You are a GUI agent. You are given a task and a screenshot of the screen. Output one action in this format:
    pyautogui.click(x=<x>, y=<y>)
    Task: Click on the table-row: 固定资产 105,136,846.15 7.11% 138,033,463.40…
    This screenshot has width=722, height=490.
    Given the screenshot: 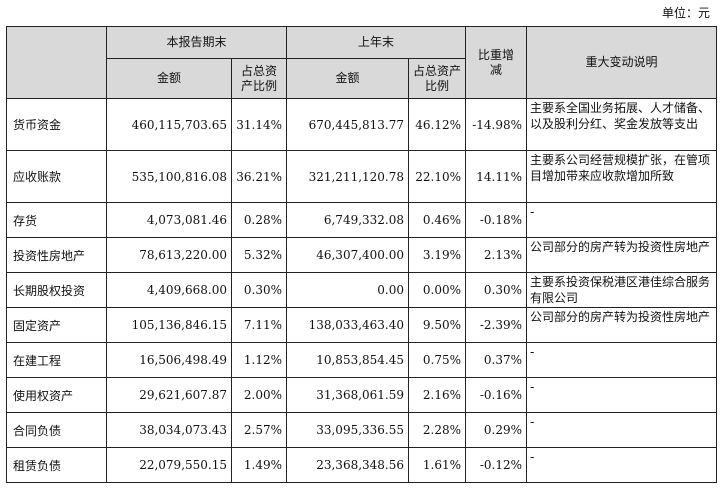 What is the action you would take?
    pyautogui.click(x=362, y=325)
    